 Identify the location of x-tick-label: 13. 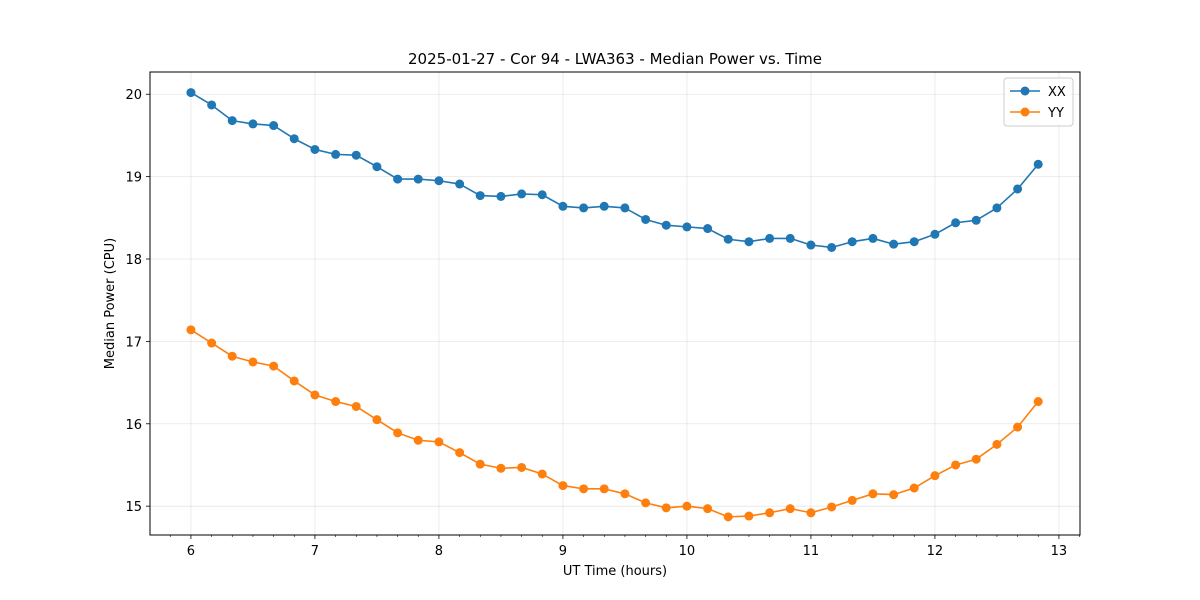
(1059, 551).